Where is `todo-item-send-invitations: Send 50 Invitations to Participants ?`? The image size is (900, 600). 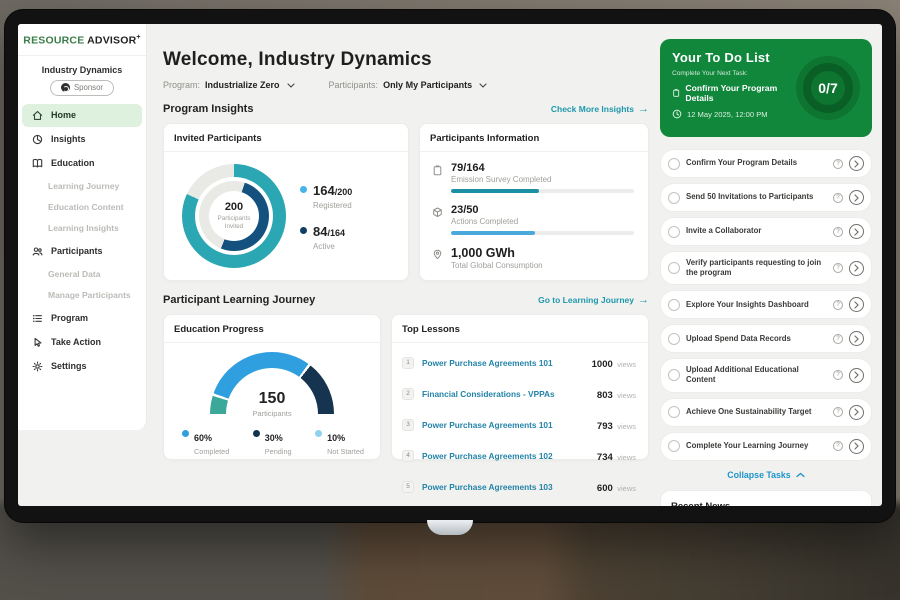 todo-item-send-invitations: Send 50 Invitations to Participants ? is located at coordinates (766, 197).